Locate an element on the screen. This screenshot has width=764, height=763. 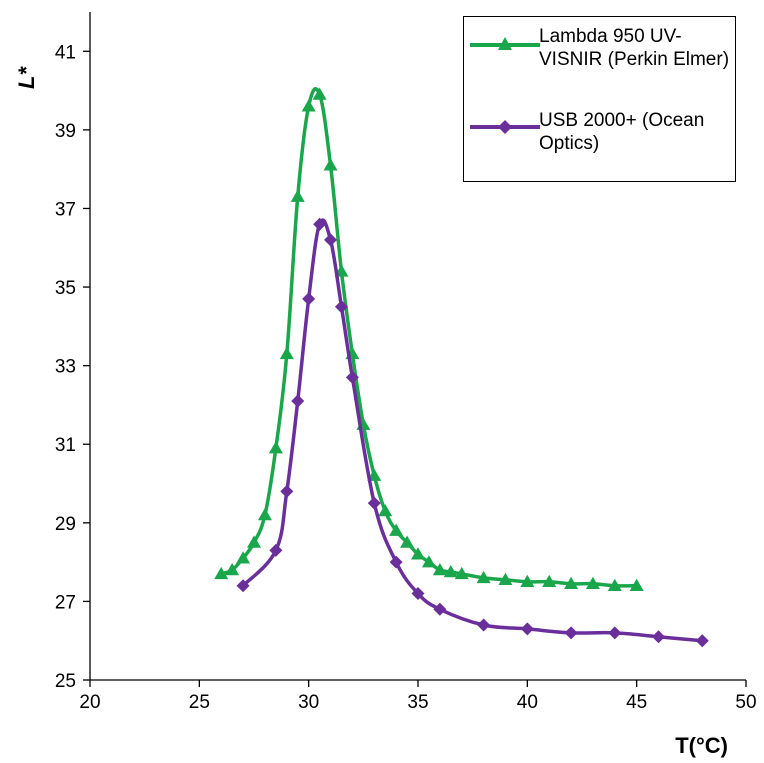
x-axis-title: T(°C) is located at coordinates (701, 745).